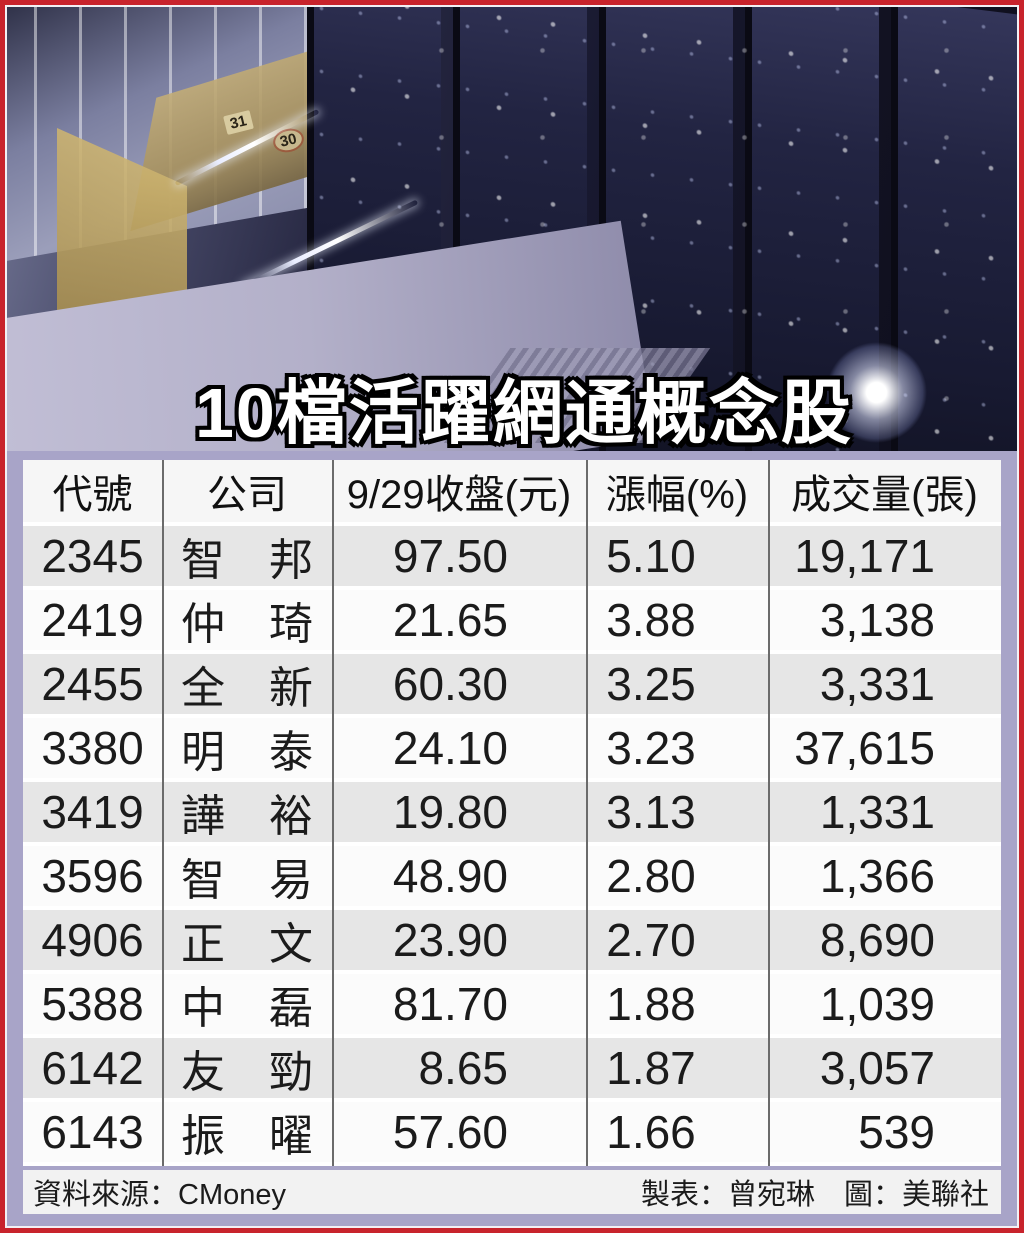 This screenshot has height=1233, width=1024. What do you see at coordinates (864, 556) in the screenshot?
I see `volume: 19,171` at bounding box center [864, 556].